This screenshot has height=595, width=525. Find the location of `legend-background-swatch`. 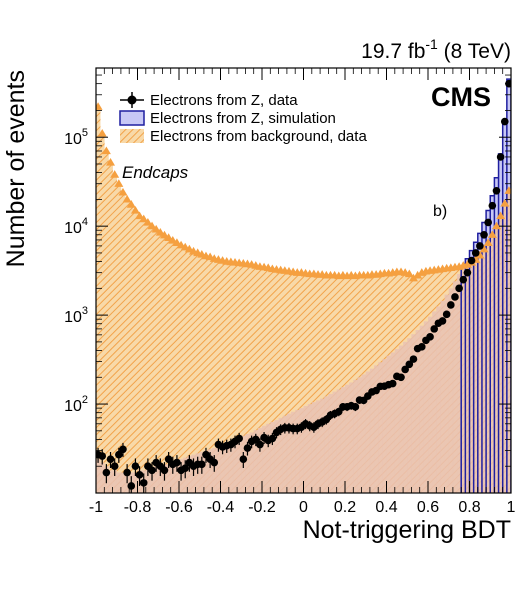

legend-background-swatch is located at coordinates (132, 136).